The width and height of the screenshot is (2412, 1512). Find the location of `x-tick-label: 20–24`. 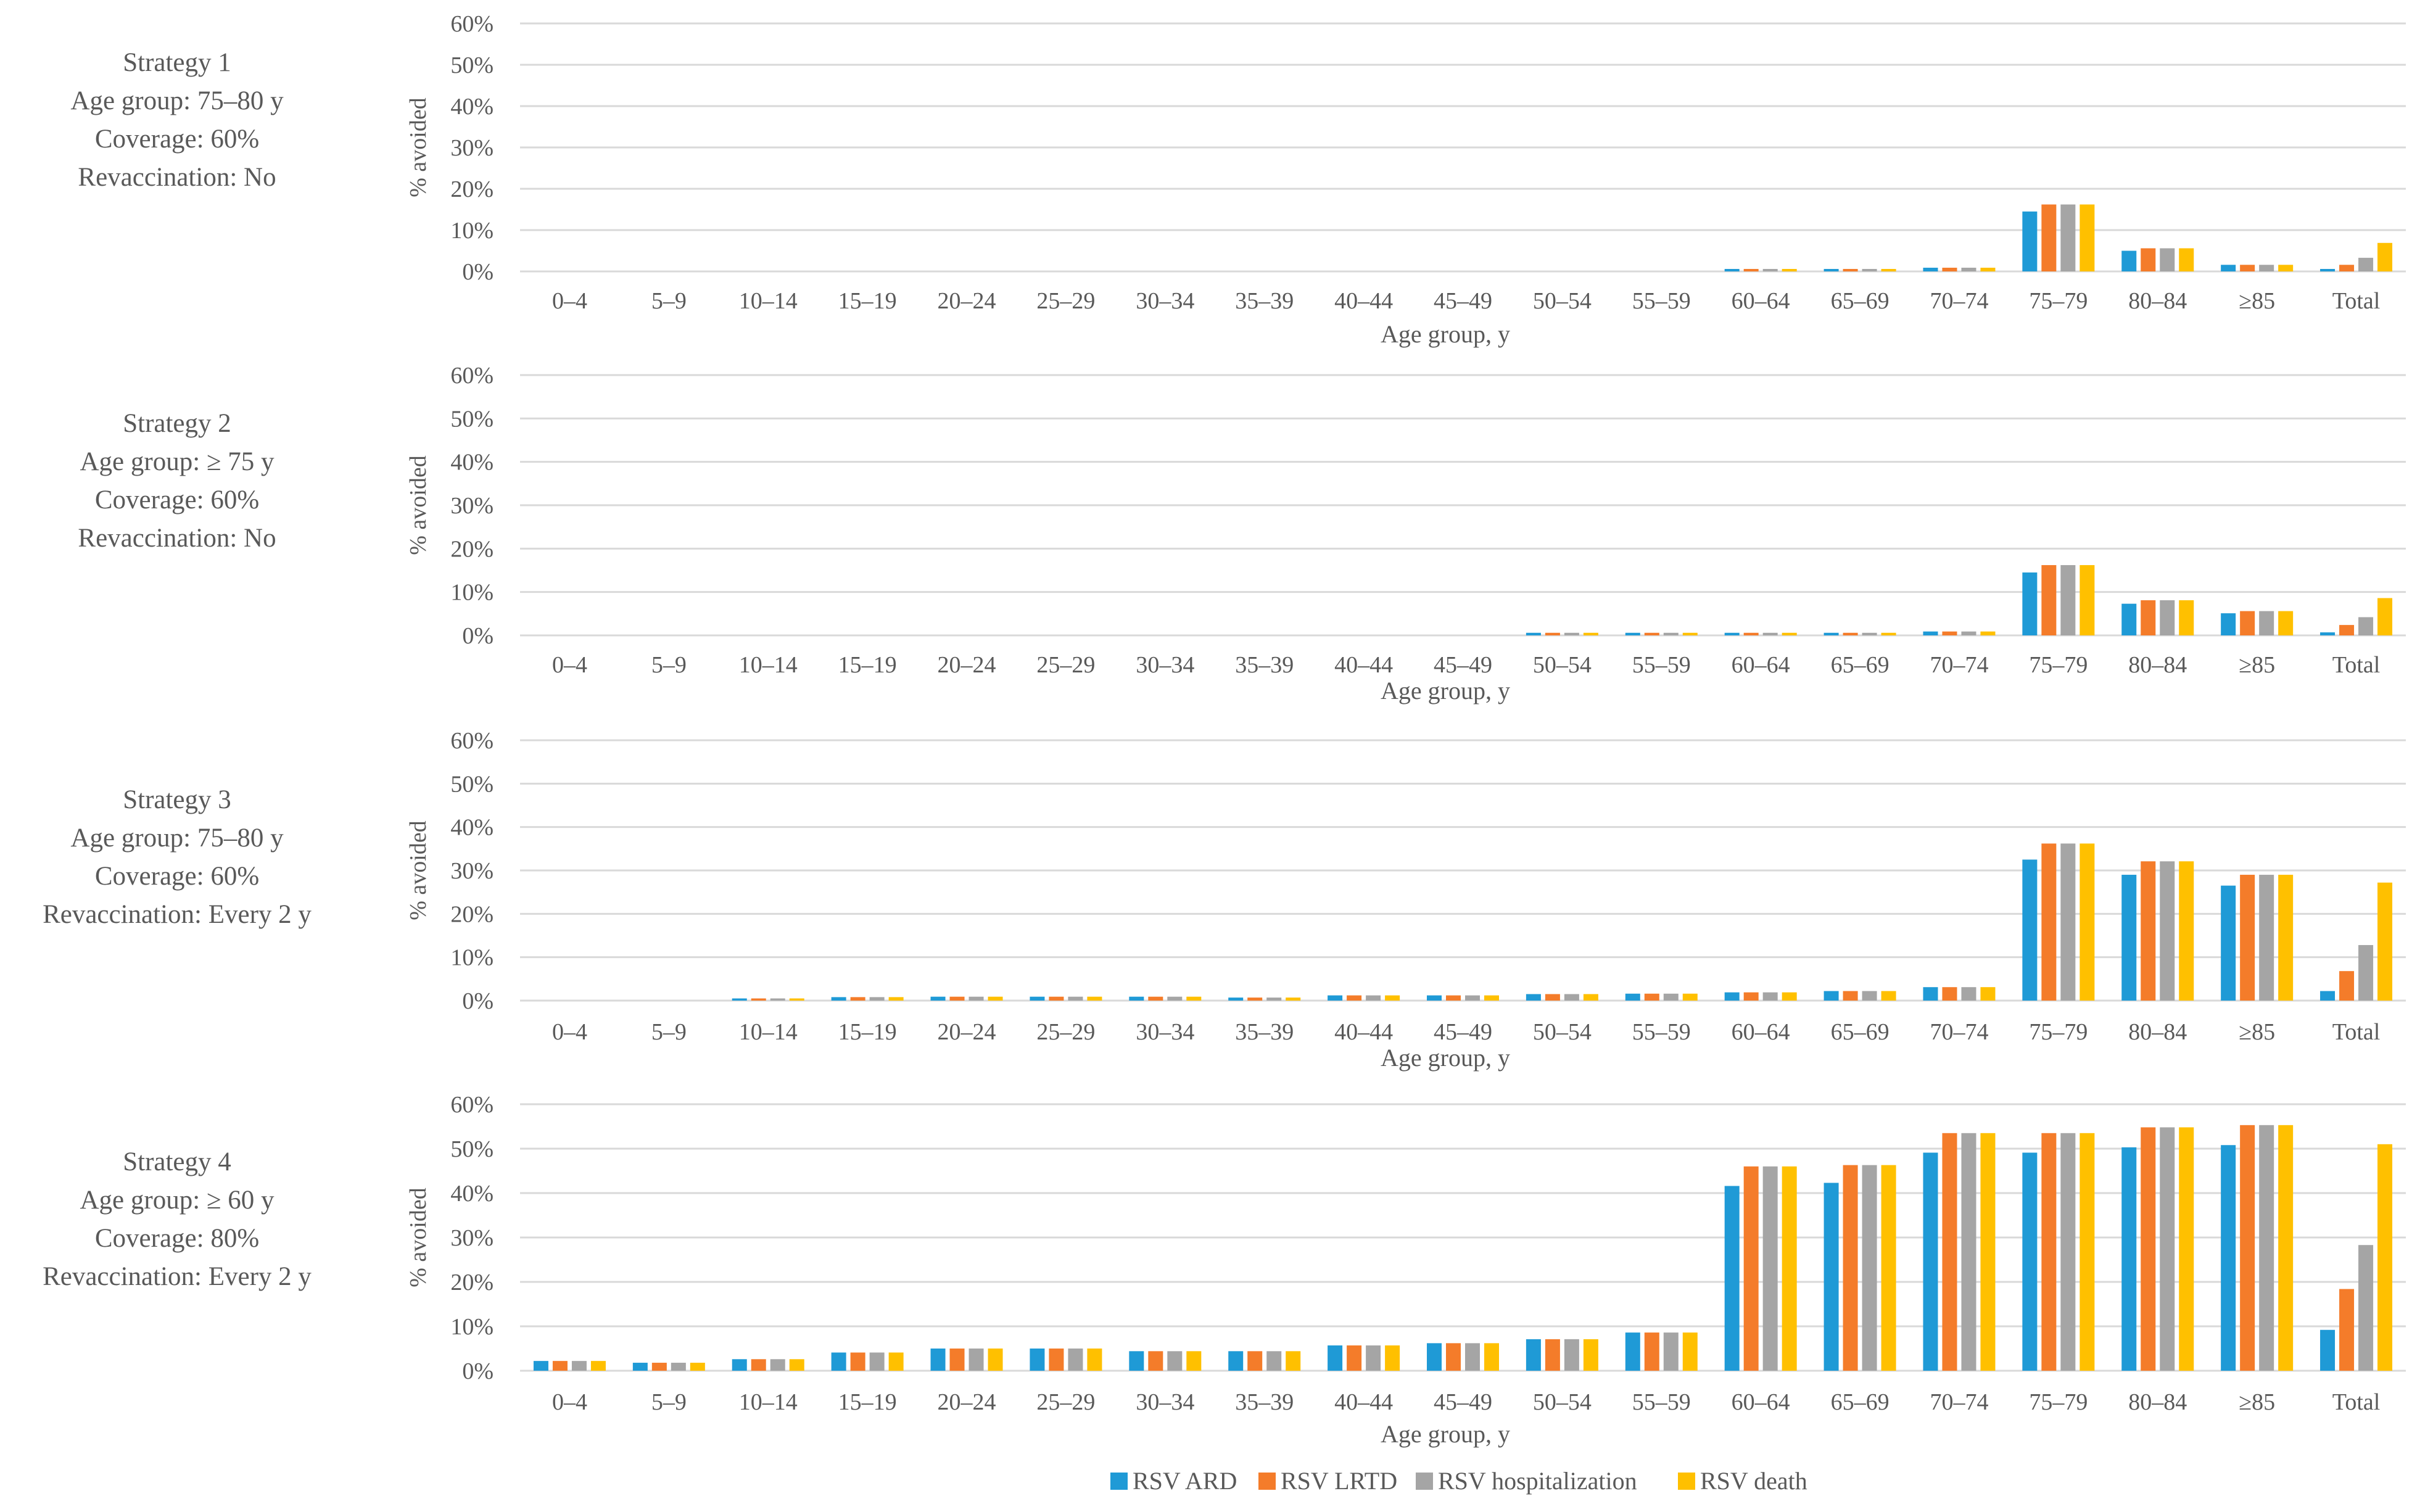

x-tick-label: 20–24 is located at coordinates (967, 301).